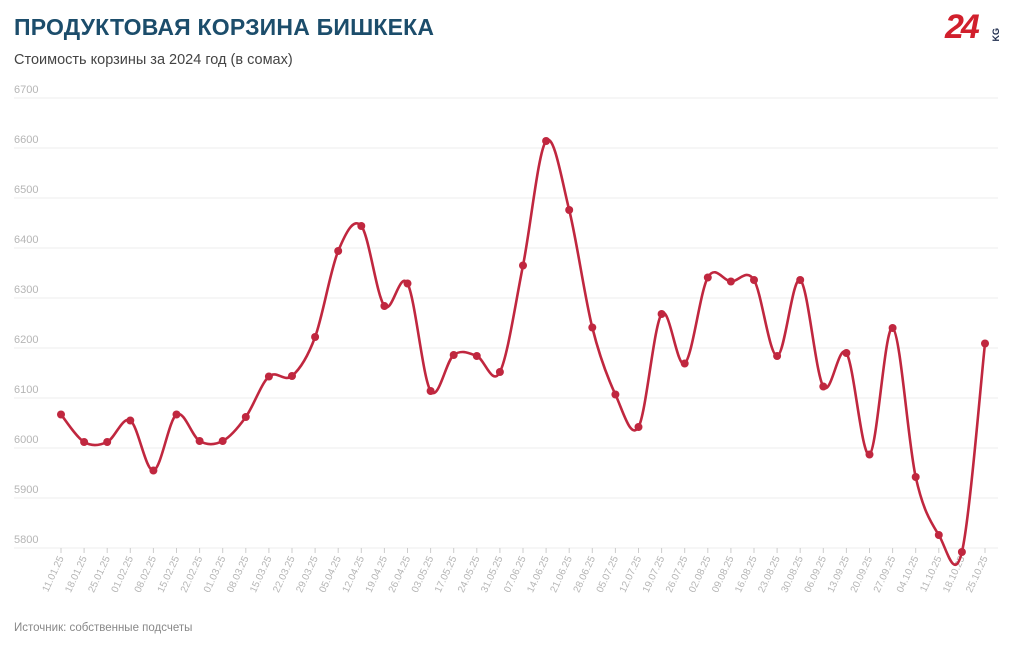  What do you see at coordinates (792, 574) in the screenshot?
I see `x-tick-label: 30.08.25` at bounding box center [792, 574].